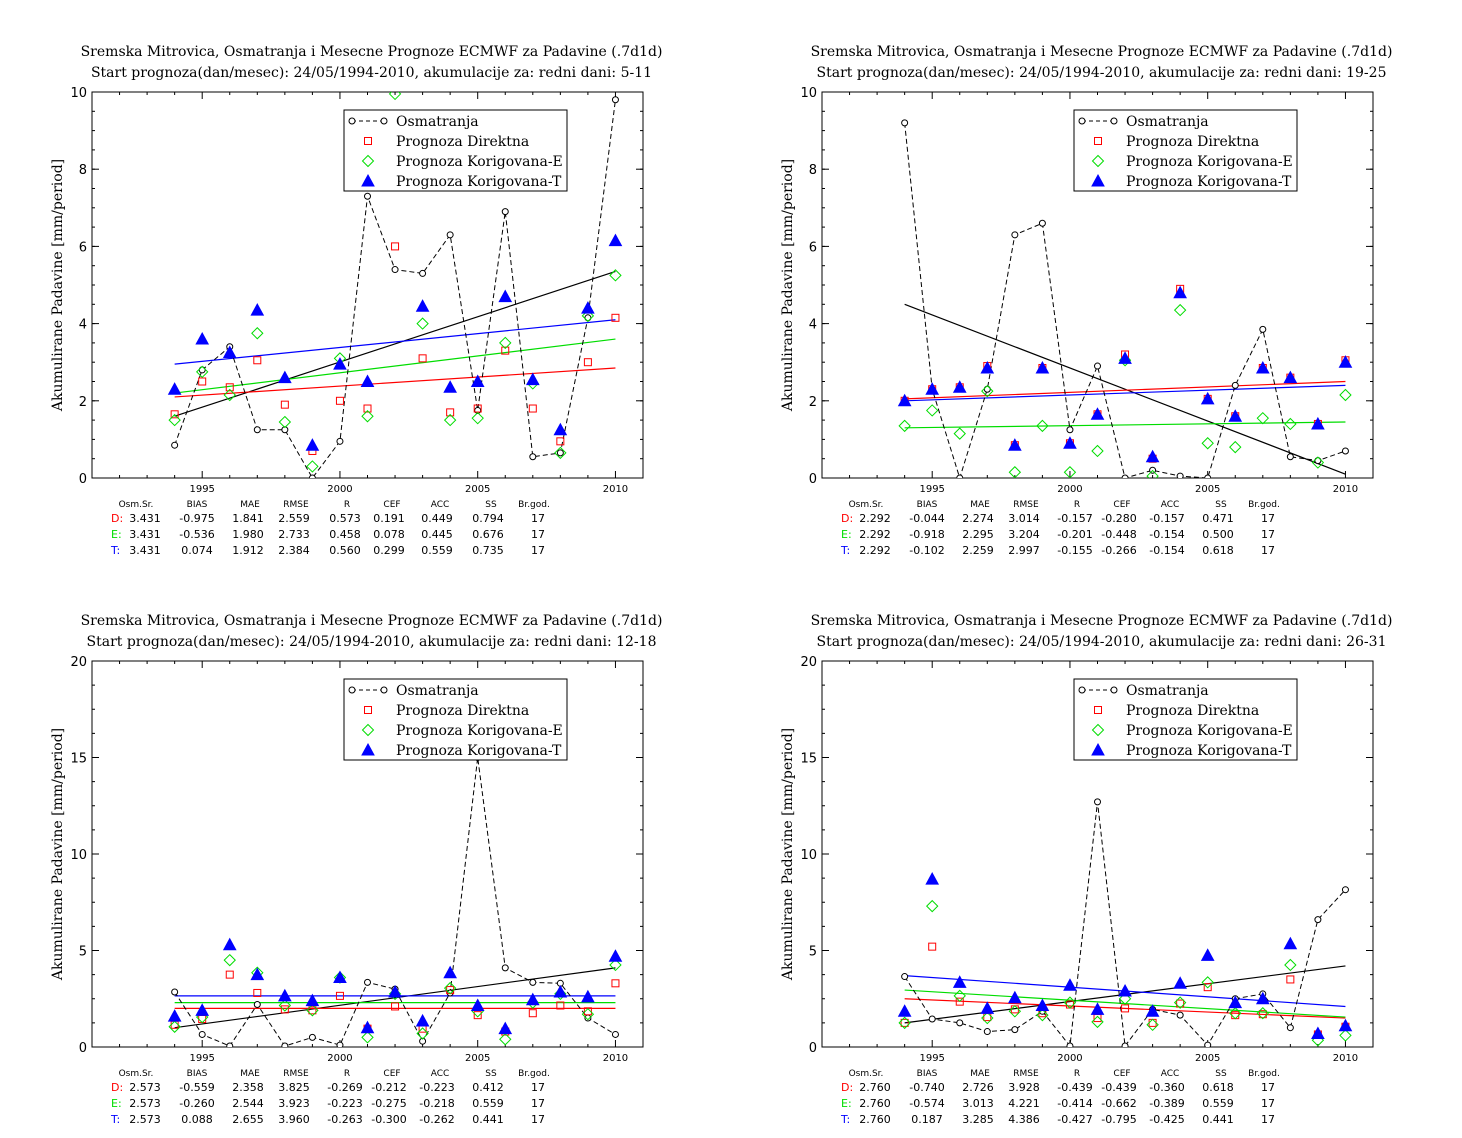  What do you see at coordinates (145, 550) in the screenshot?
I see `stats-value: 3.431` at bounding box center [145, 550].